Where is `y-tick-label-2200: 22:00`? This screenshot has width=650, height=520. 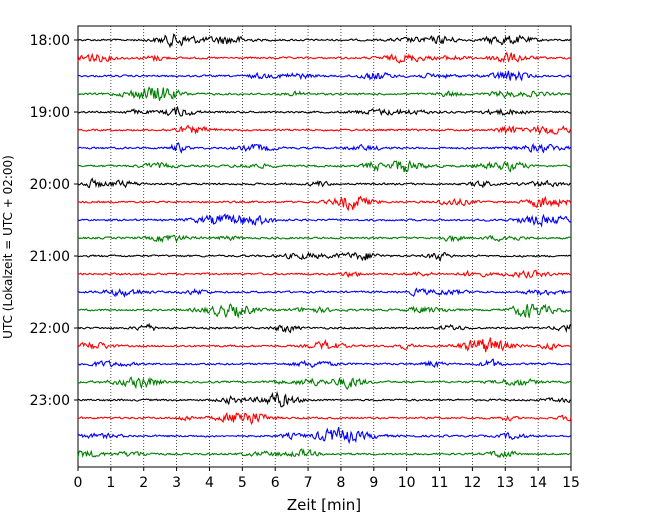 y-tick-label-2200: 22:00 is located at coordinates (50, 329).